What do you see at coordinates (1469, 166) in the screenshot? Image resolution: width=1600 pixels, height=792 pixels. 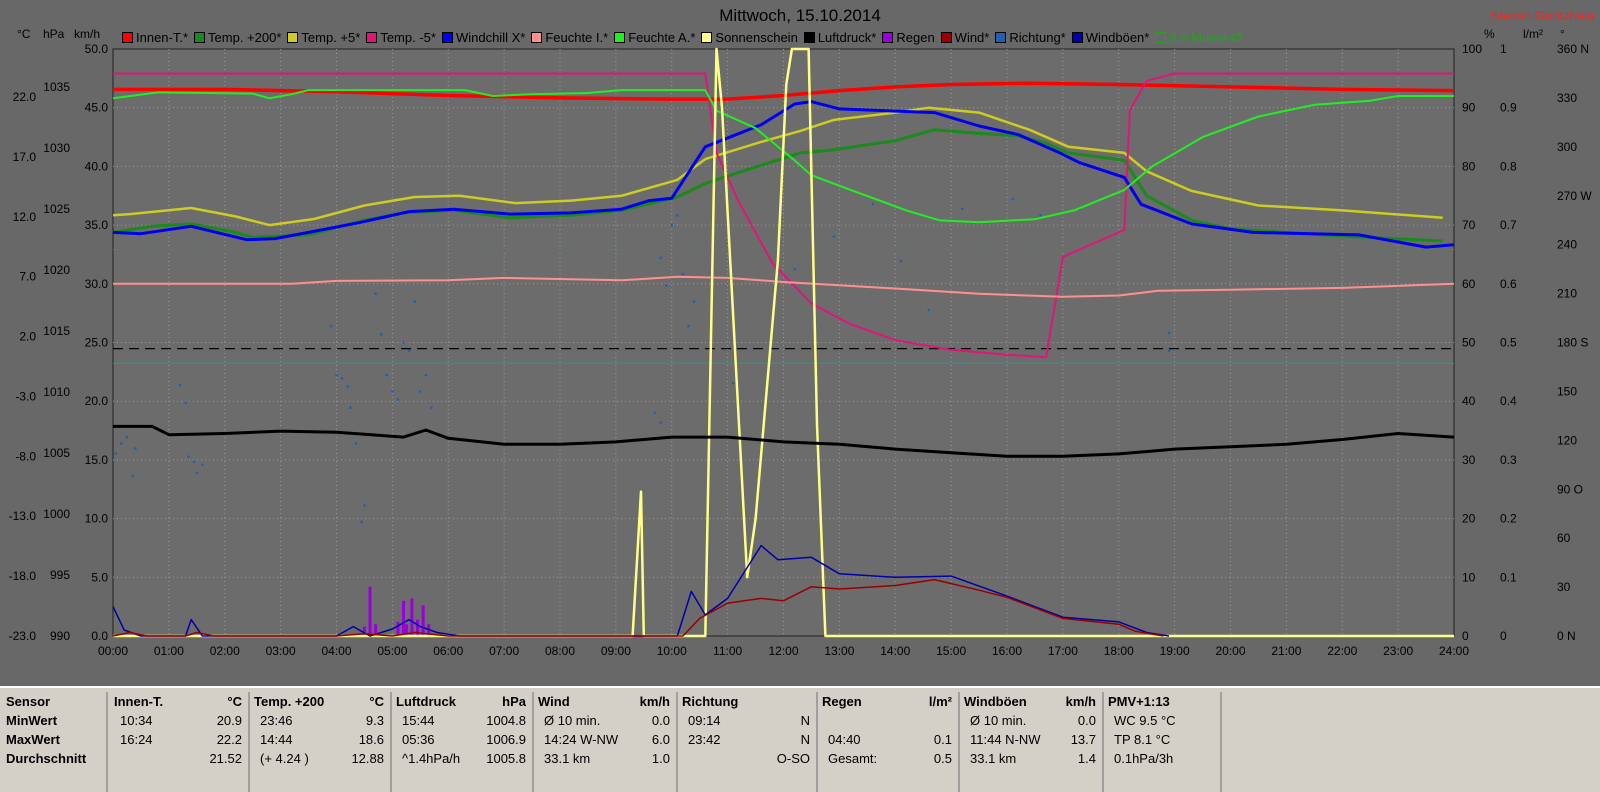 I see `humidity-tick-label: 80` at bounding box center [1469, 166].